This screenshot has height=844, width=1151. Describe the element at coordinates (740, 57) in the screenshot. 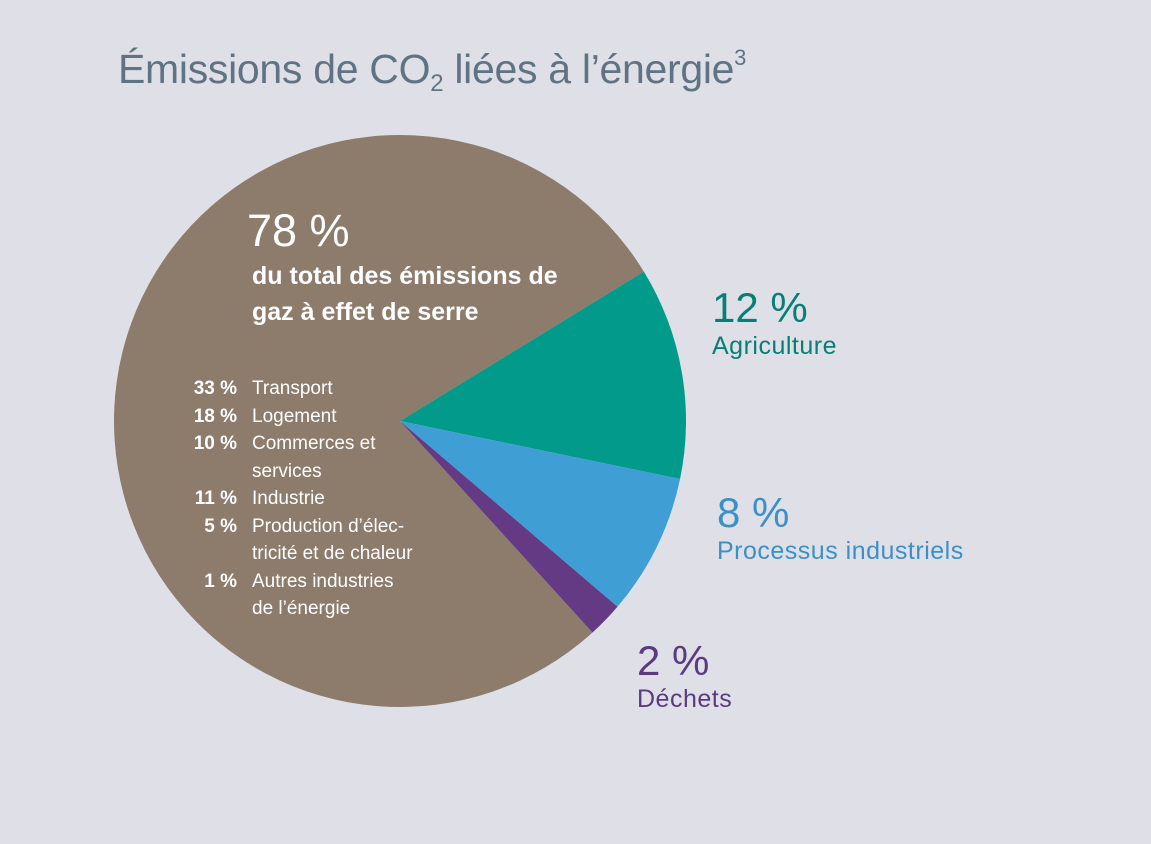

I see `title-footnote-marker: 3` at that location.